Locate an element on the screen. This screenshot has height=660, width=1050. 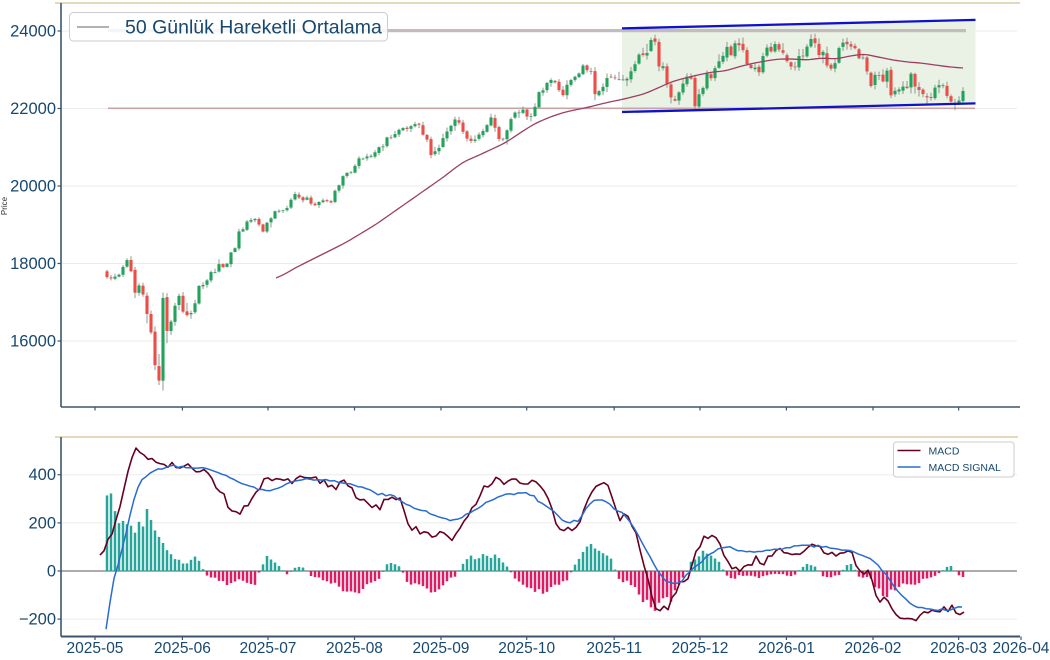
svg-text: 200 is located at coordinates (42, 523).